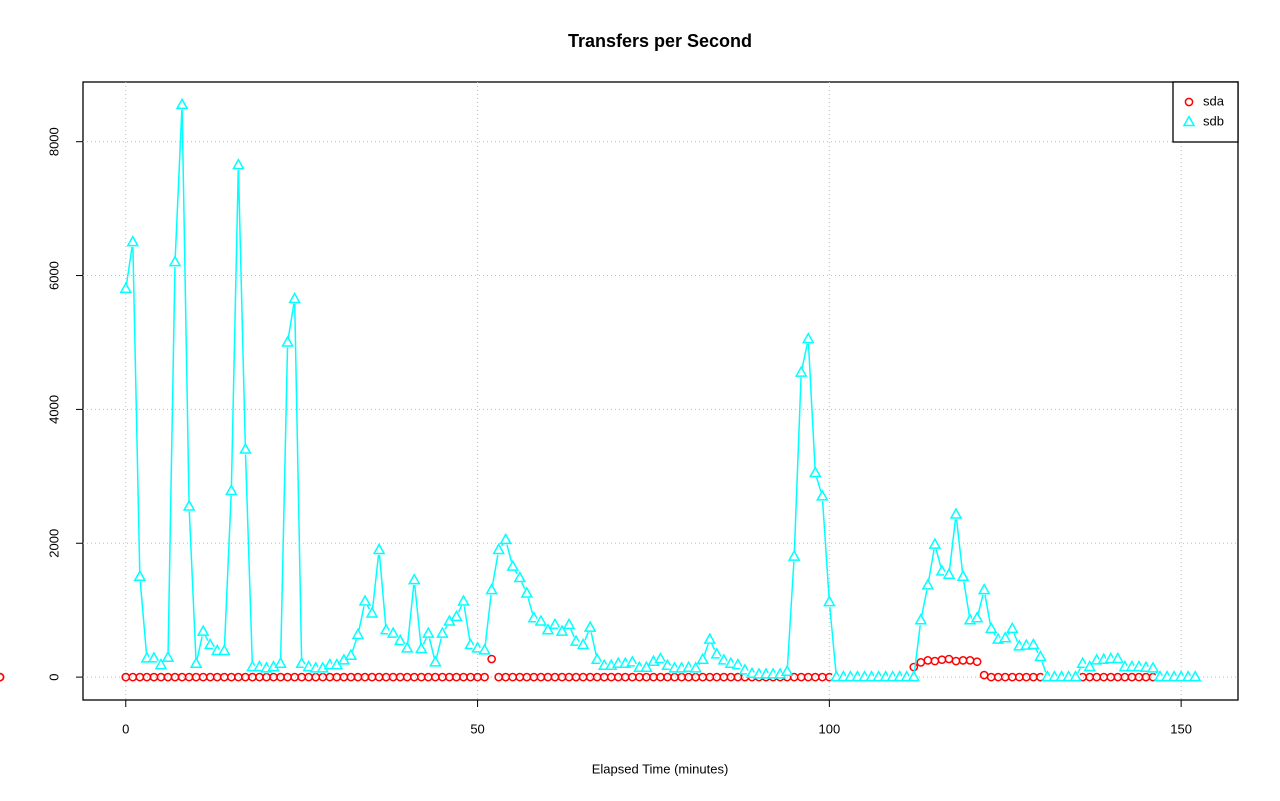 This screenshot has height=801, width=1280. What do you see at coordinates (477, 728) in the screenshot?
I see `x-tick-label: 50` at bounding box center [477, 728].